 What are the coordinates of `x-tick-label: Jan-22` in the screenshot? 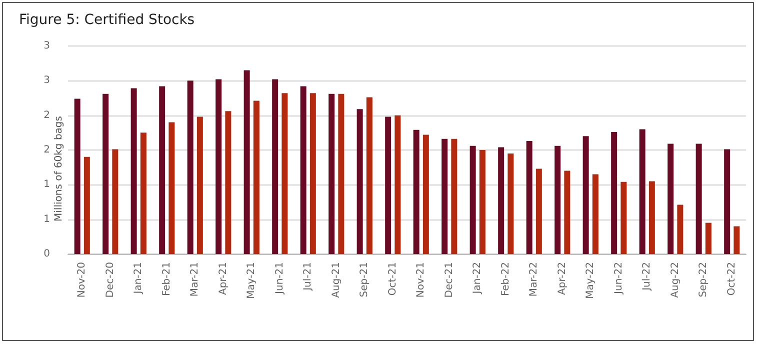 It's located at (478, 278).